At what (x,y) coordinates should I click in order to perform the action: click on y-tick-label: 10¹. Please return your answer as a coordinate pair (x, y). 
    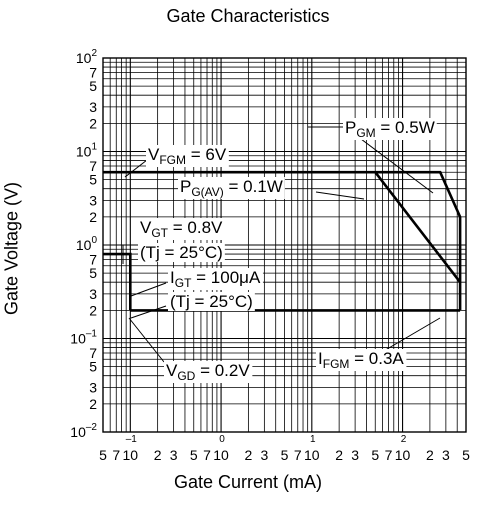
    Looking at the image, I should click on (87, 151).